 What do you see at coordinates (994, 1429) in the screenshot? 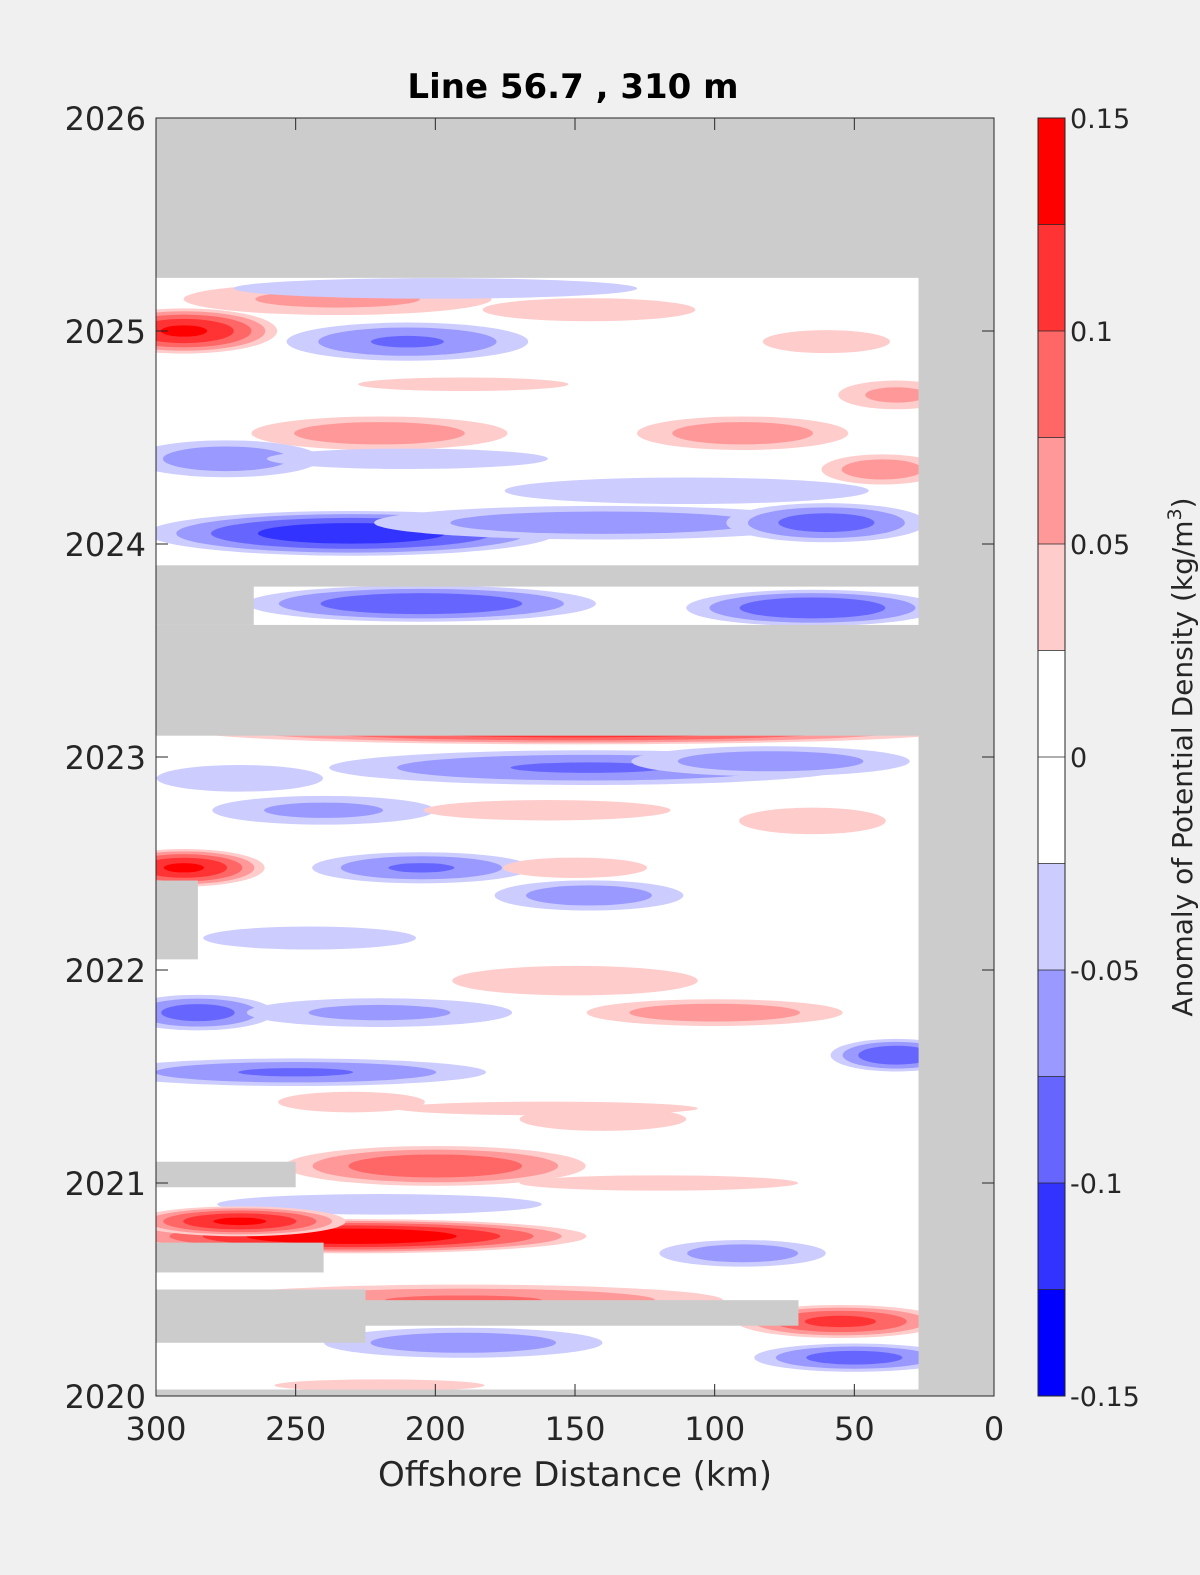
I see `x-tick-label: 0` at bounding box center [994, 1429].